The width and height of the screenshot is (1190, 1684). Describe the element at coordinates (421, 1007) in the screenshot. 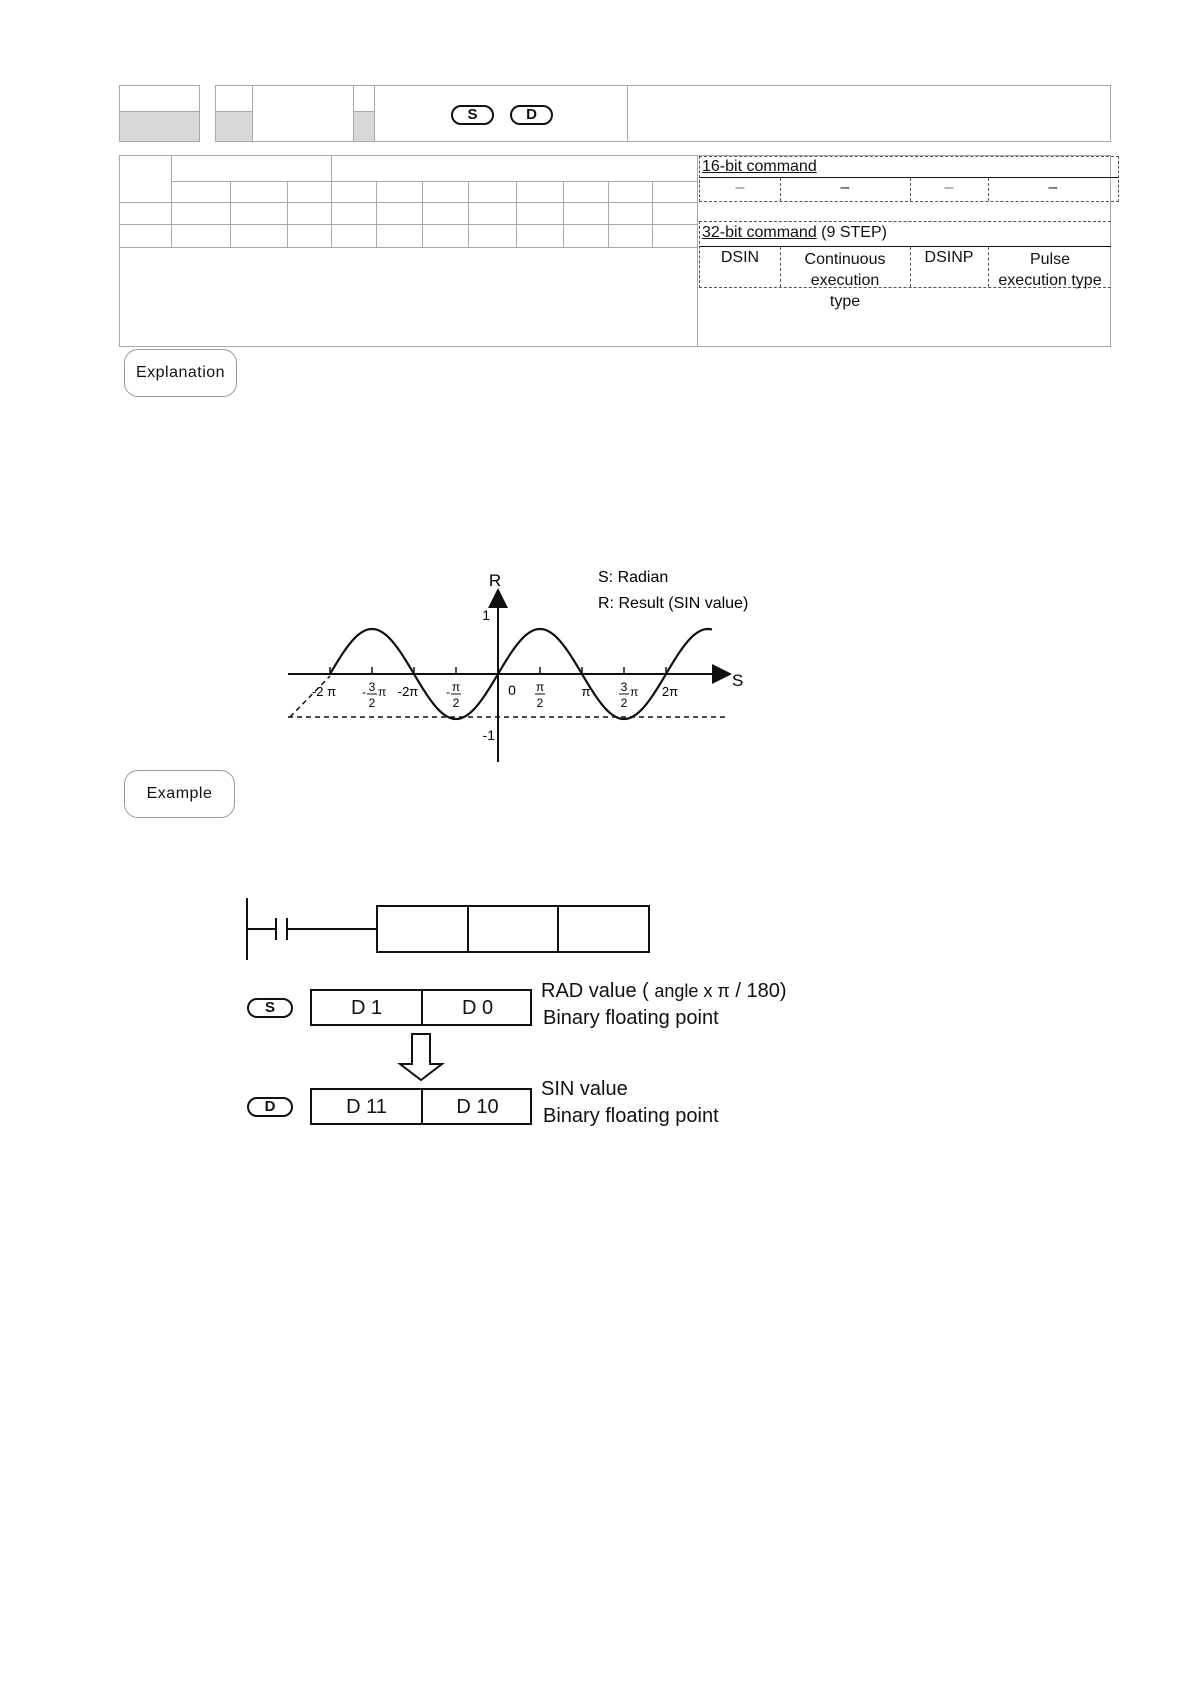

I see `s-register-box: D 1 D 0` at that location.